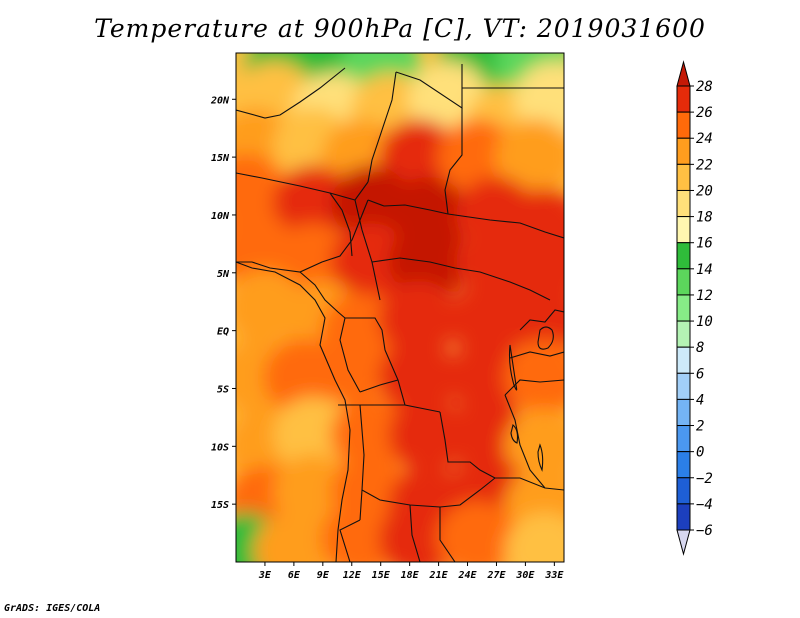  Describe the element at coordinates (704, 191) in the screenshot. I see `colorbar-label: 20` at that location.